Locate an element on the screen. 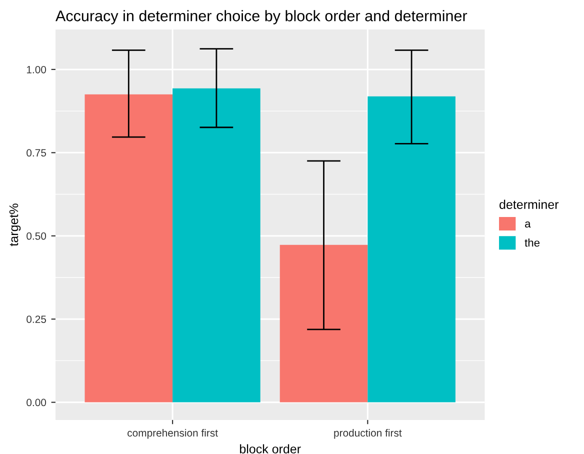 This screenshot has width=584, height=454. legend-label: the is located at coordinates (532, 242).